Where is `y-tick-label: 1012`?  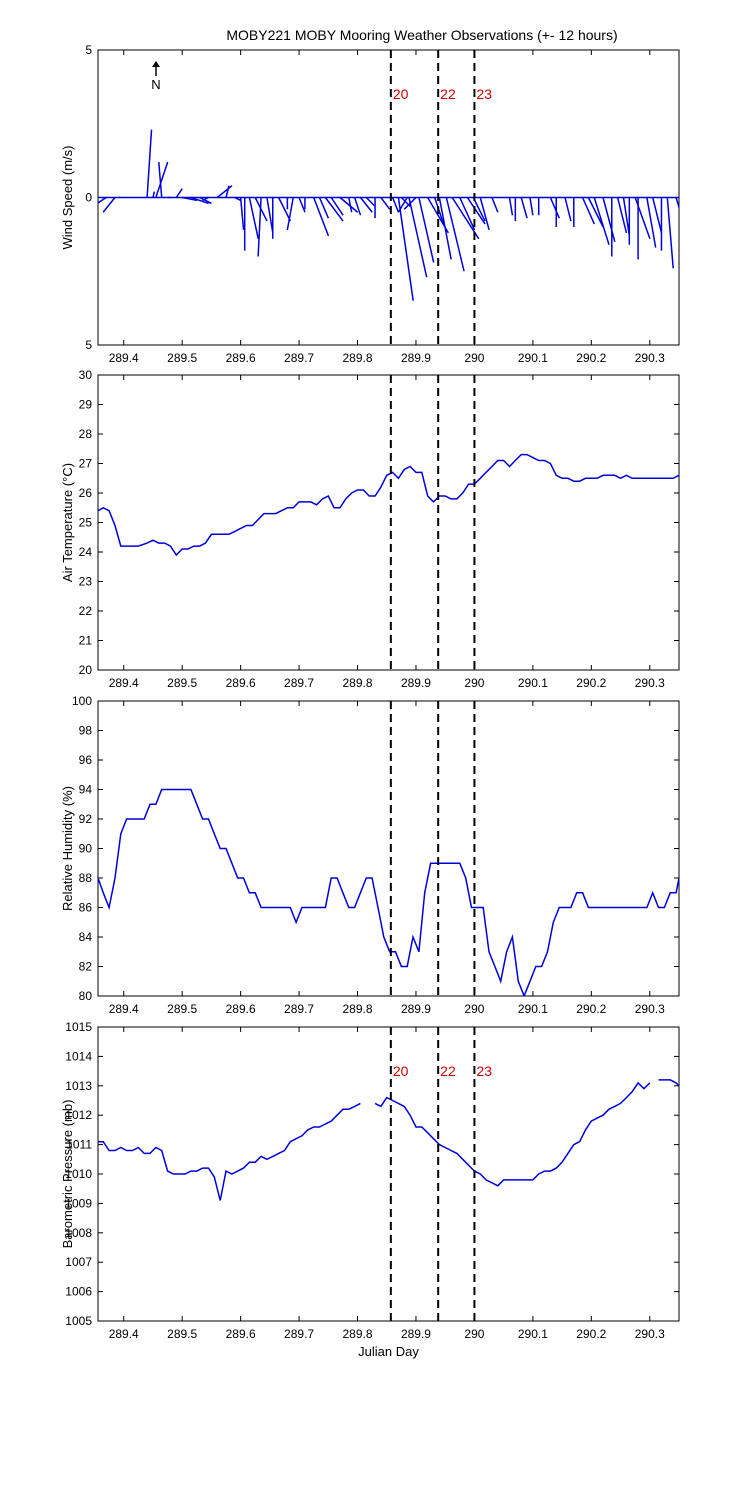
y-tick-label: 1012 is located at coordinates (78, 1115).